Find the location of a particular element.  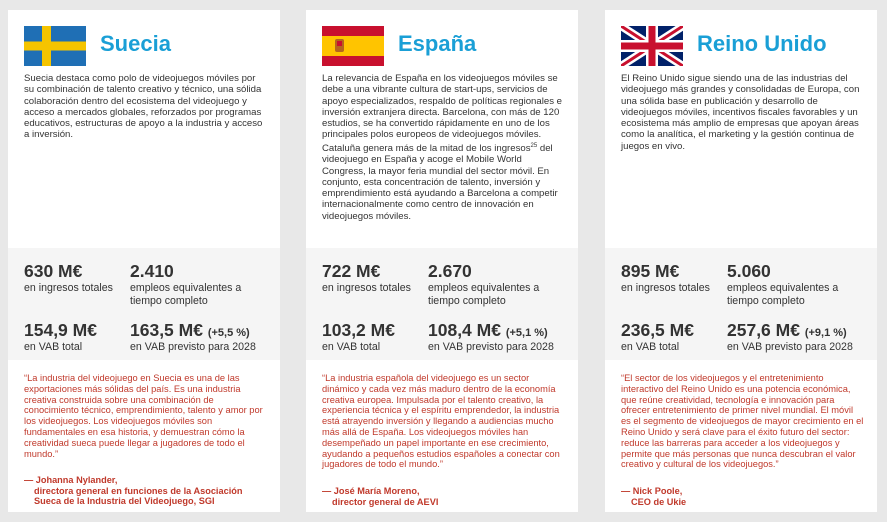

forecast-value-row: 163,5 M€ (+5,5 %) is located at coordinates (190, 330).